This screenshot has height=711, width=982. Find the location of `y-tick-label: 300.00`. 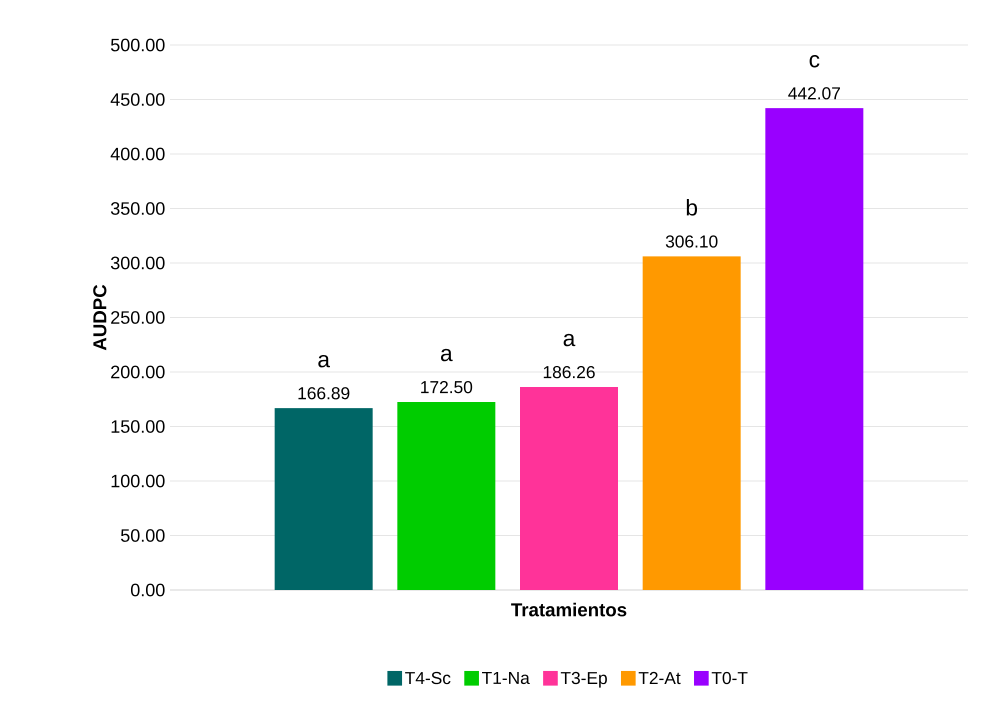

y-tick-label: 300.00 is located at coordinates (137, 263).